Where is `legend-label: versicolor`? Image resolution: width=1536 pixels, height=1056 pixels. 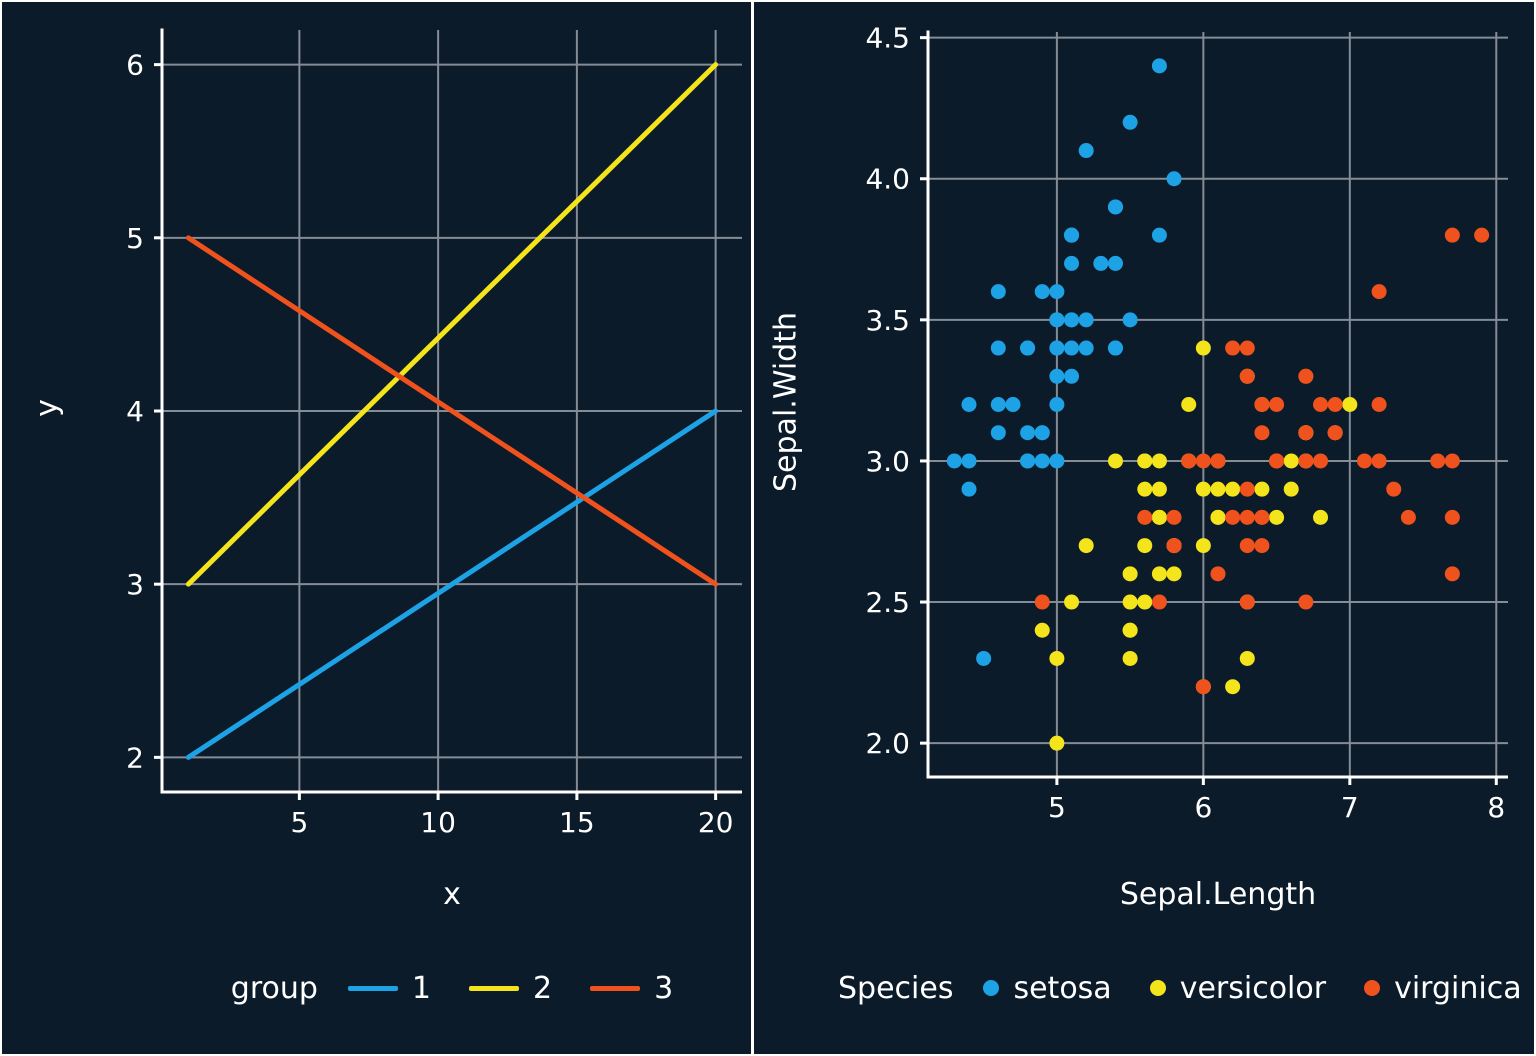 legend-label: versicolor is located at coordinates (1253, 988).